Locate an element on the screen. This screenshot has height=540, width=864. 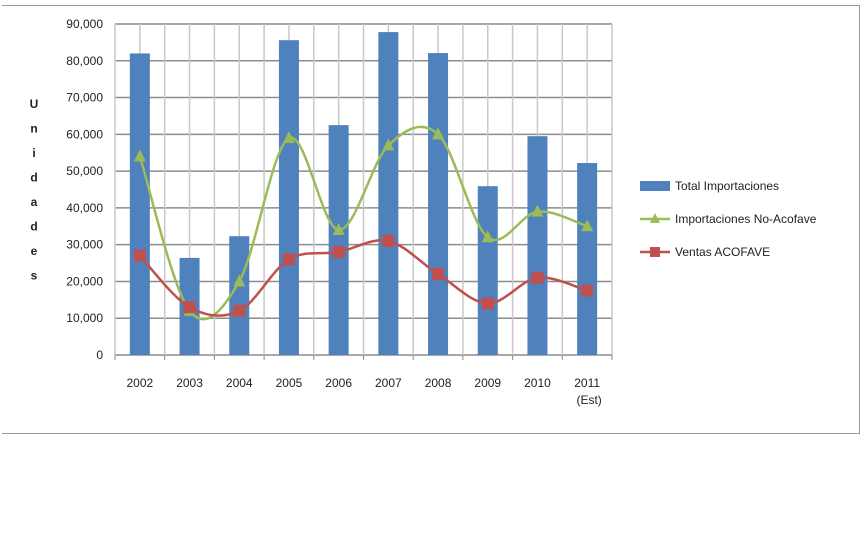
x-tick-label: 2005 is located at coordinates (289, 383).